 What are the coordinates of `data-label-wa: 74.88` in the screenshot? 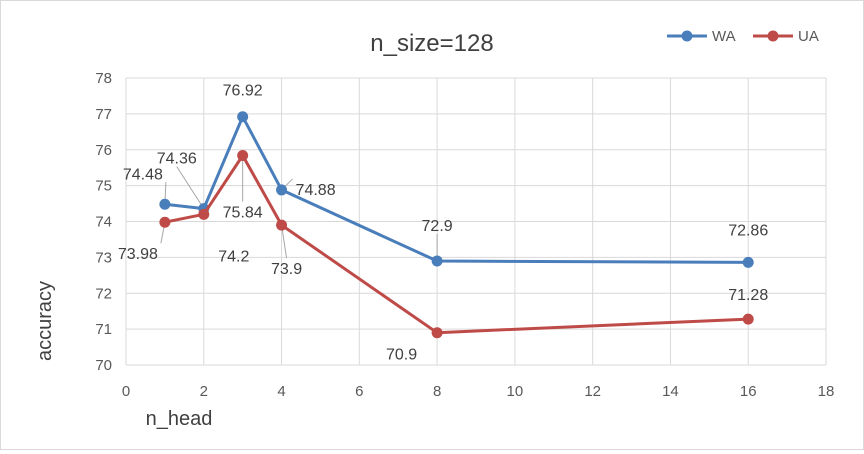 It's located at (316, 190).